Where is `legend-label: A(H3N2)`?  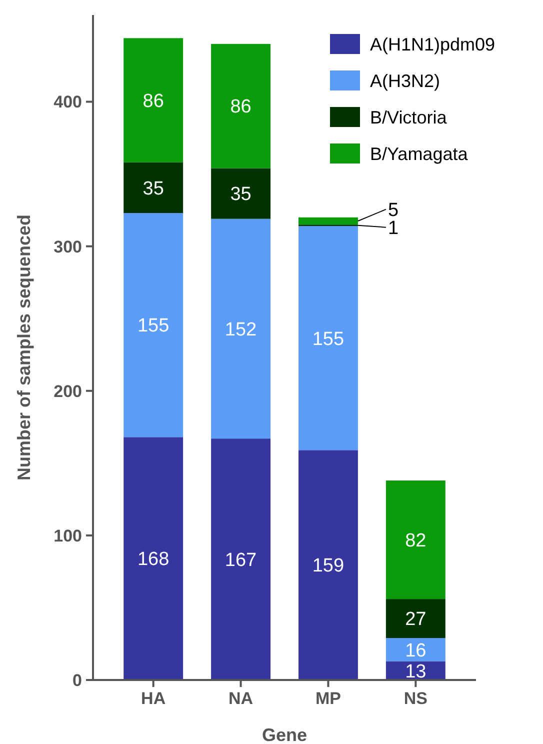
legend-label: A(H3N2) is located at coordinates (405, 80).